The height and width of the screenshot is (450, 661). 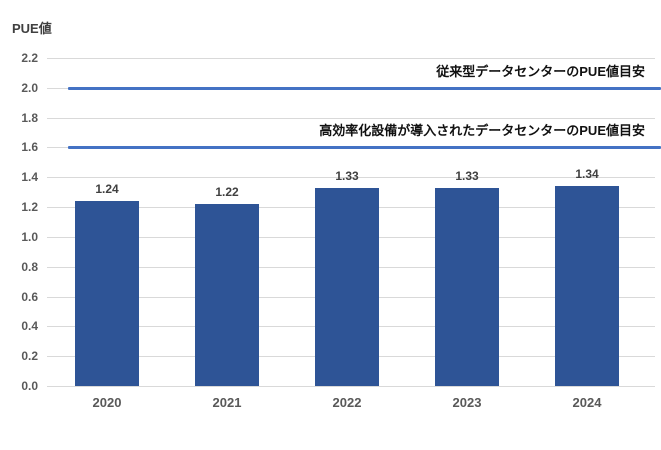 What do you see at coordinates (29, 88) in the screenshot?
I see `y-axis-tick-label: 2.0` at bounding box center [29, 88].